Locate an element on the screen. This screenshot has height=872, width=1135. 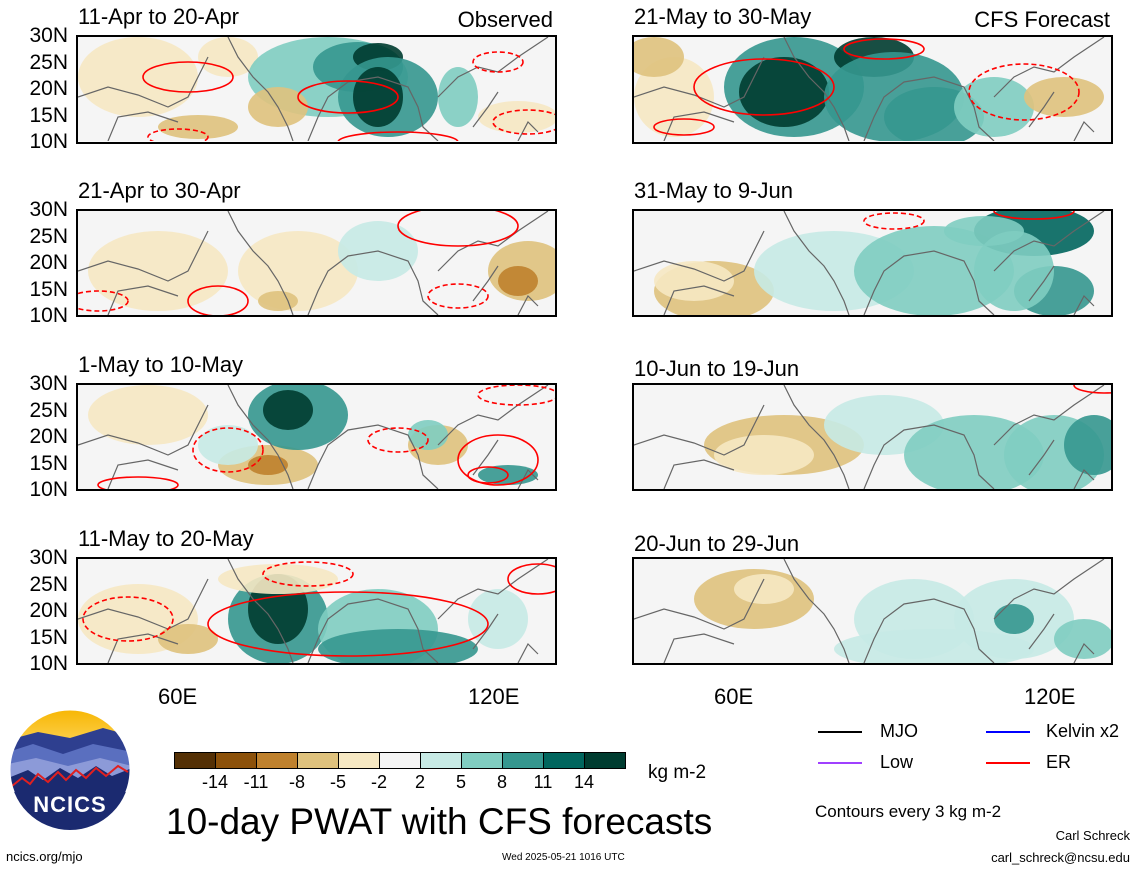
logo-text: NCICS is located at coordinates (70, 804).